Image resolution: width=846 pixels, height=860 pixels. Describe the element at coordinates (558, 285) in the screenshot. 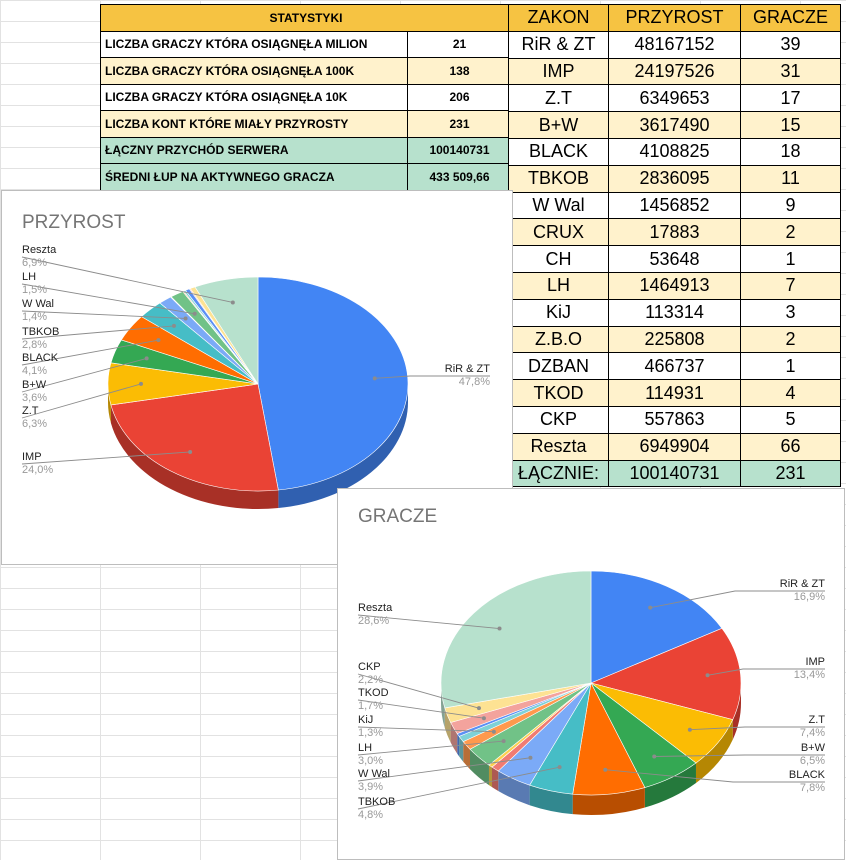

I see `clan-name-cell: LH` at that location.